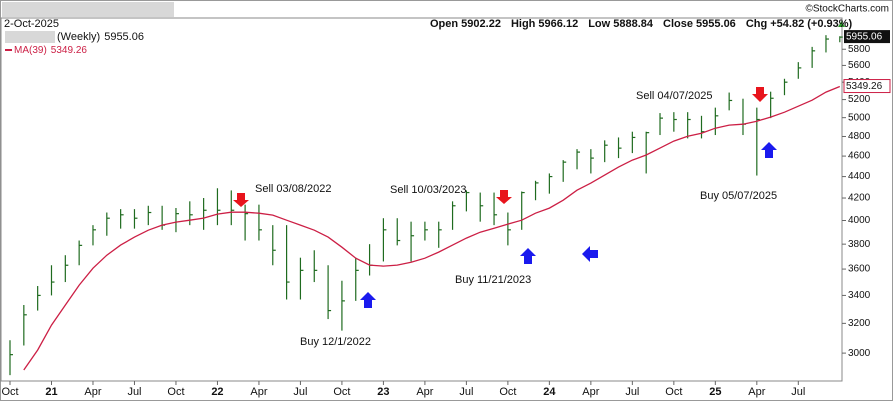  Describe the element at coordinates (674, 96) in the screenshot. I see `signal-annotation: Sell 04/07/2025` at that location.